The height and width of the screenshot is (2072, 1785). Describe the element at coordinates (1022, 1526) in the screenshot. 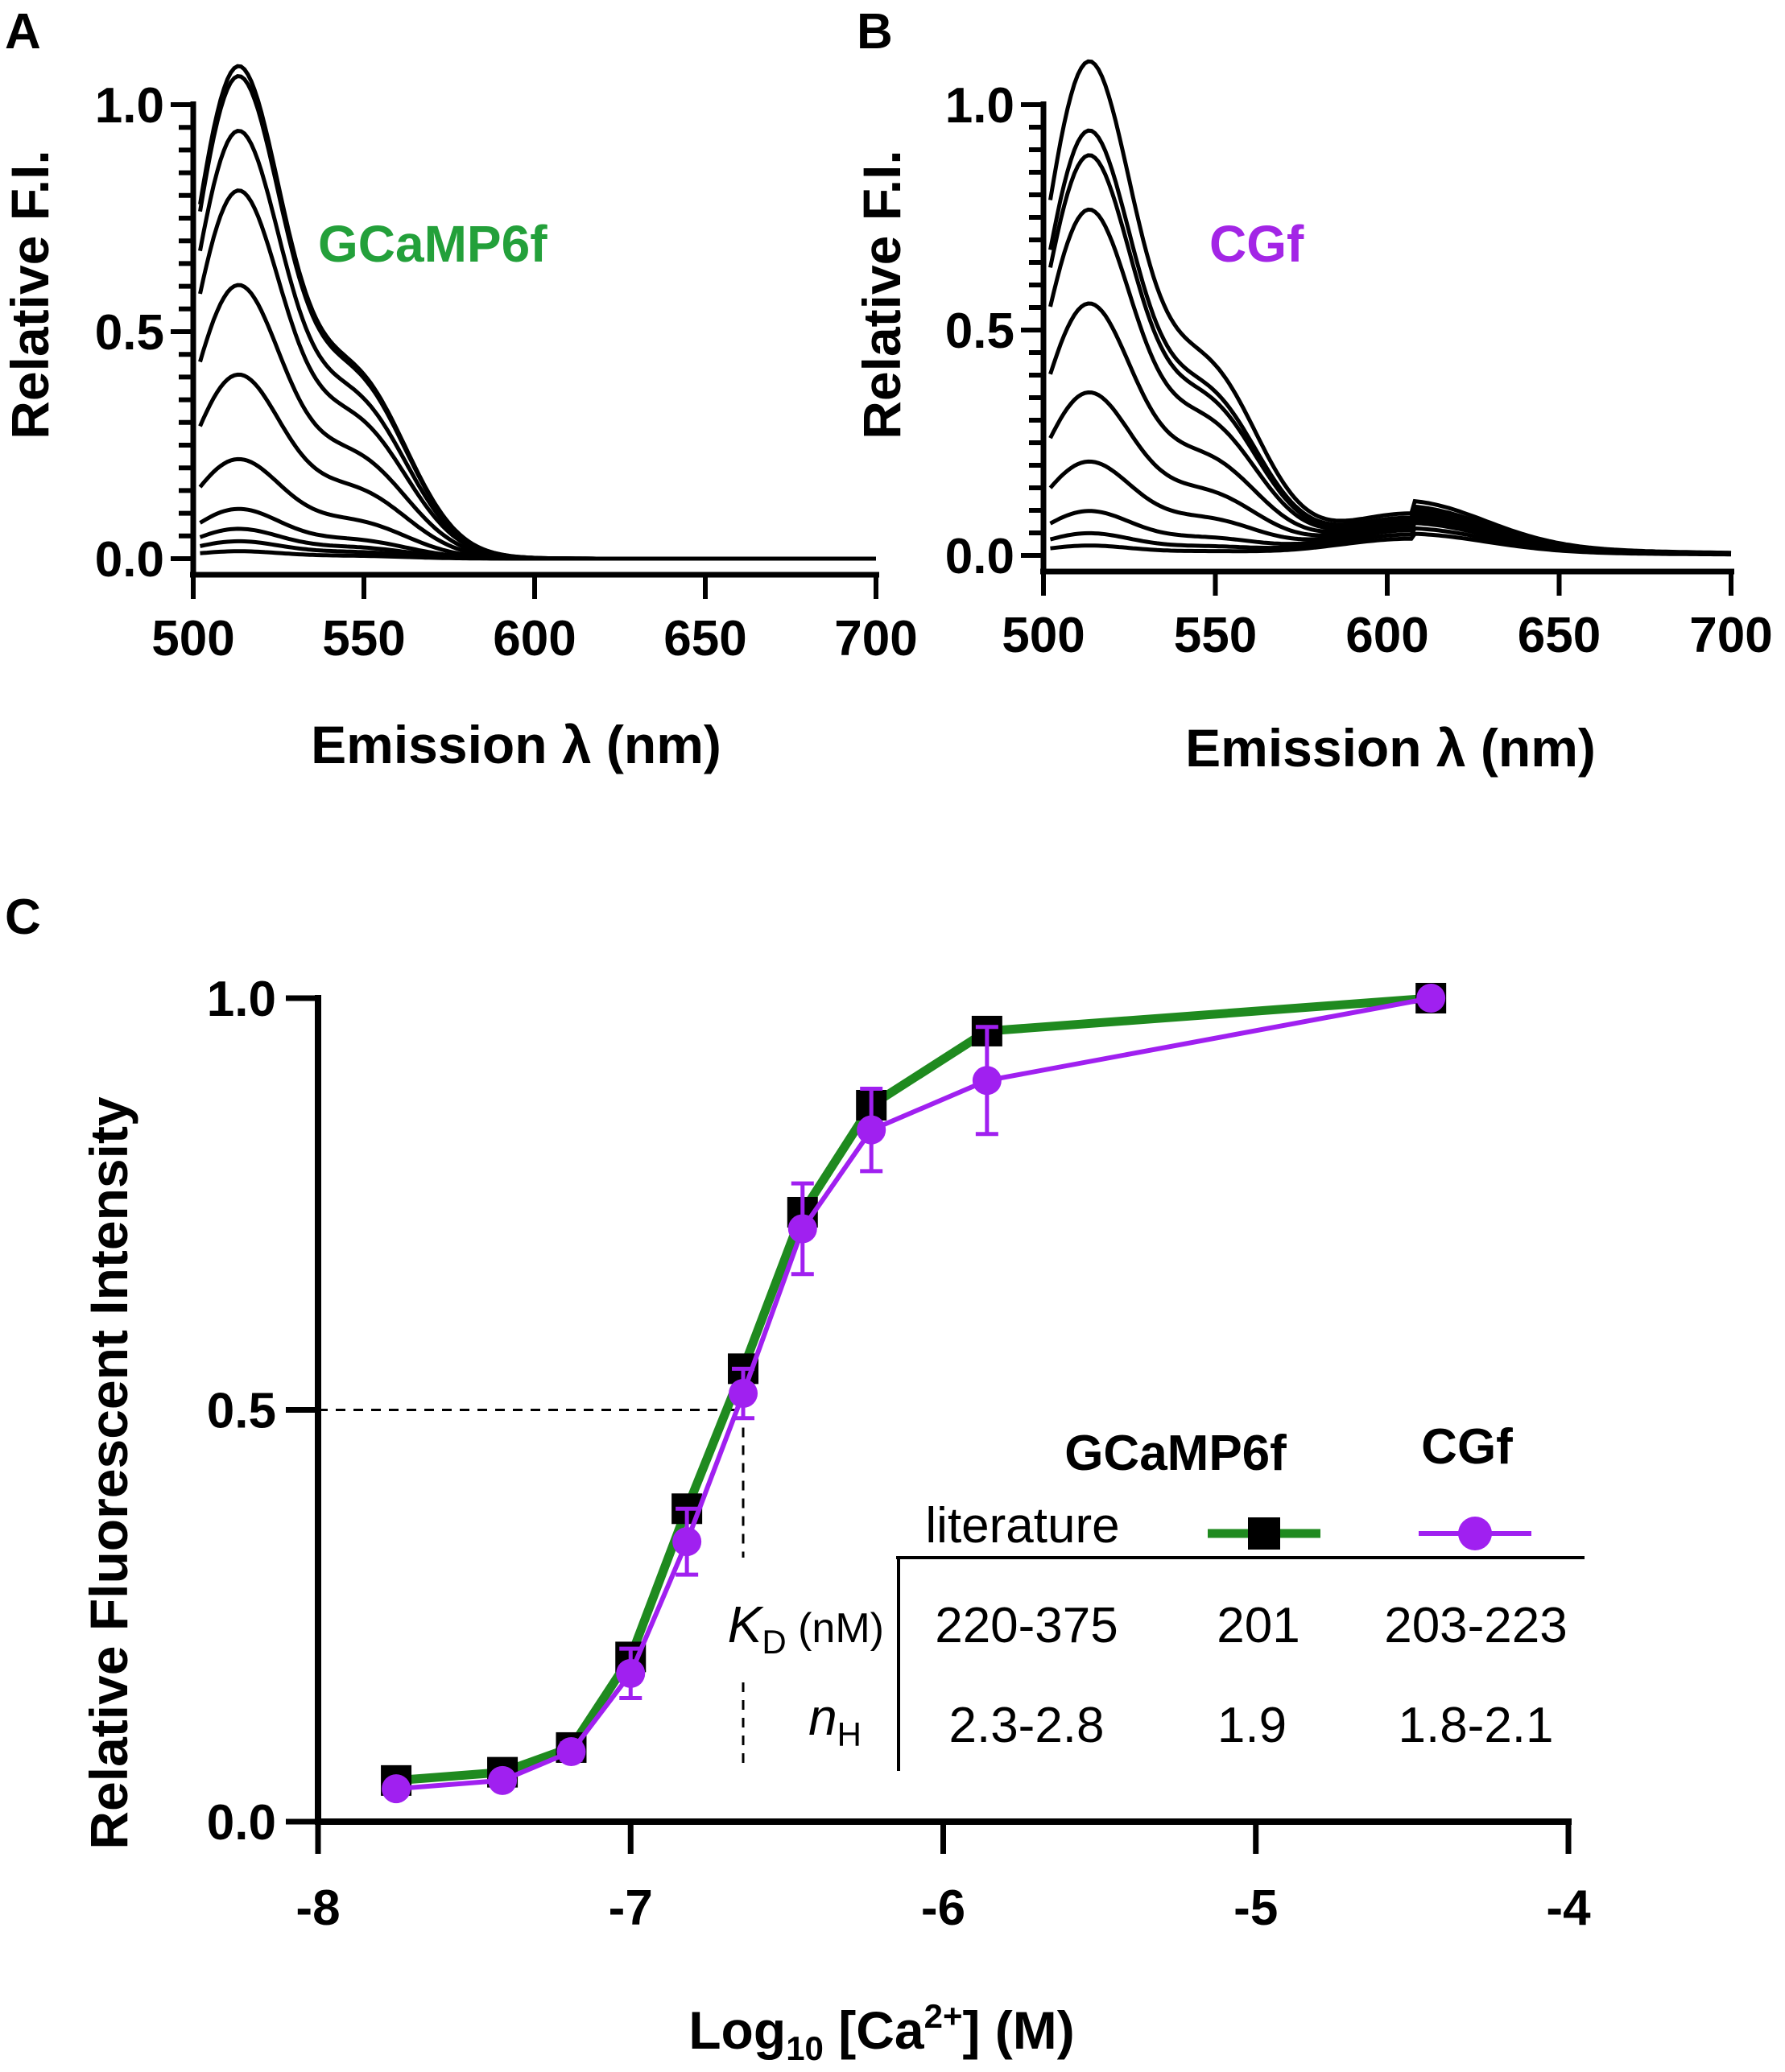

I see `table-header-literature: literature` at that location.